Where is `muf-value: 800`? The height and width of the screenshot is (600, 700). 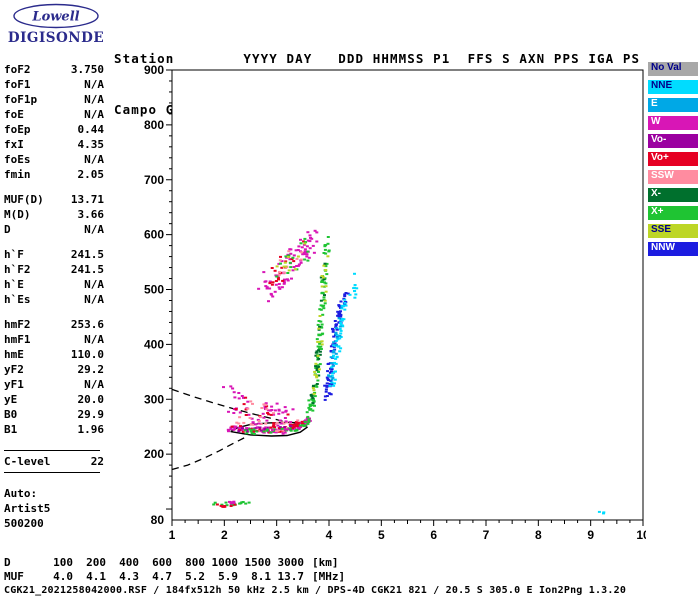 muf-value: 800 is located at coordinates (195, 562).